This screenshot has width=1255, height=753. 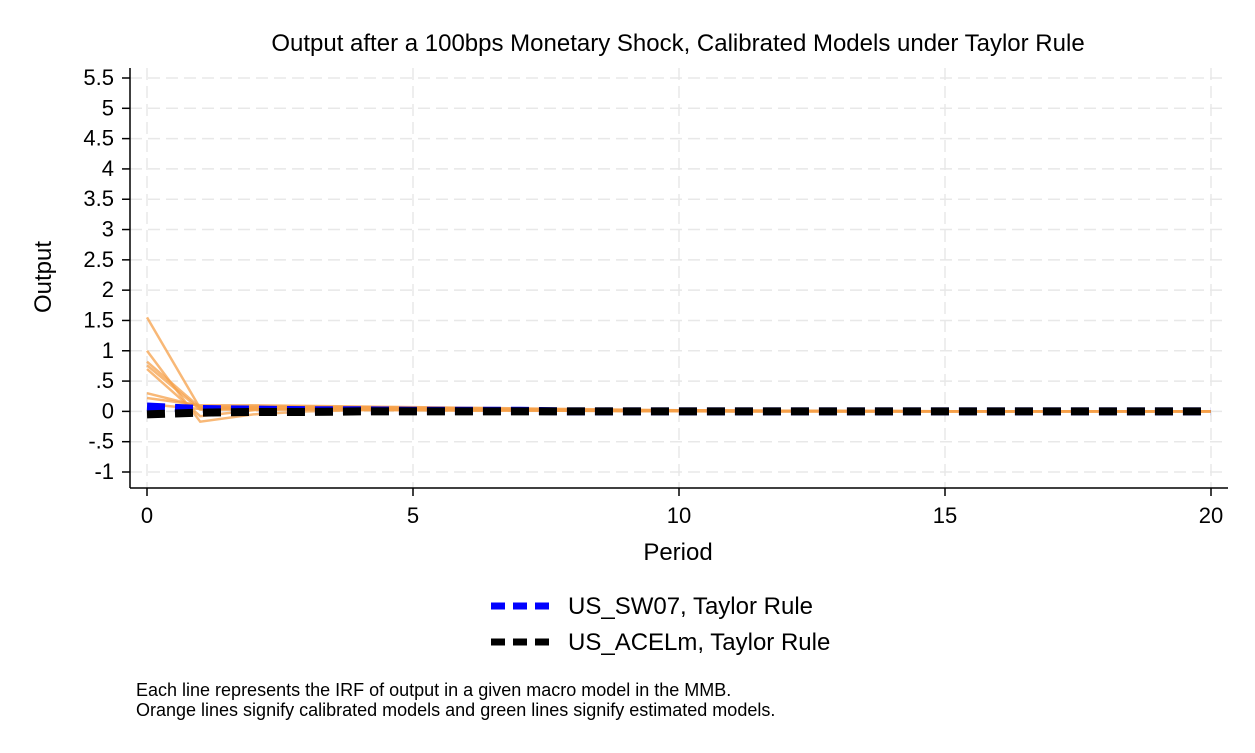 What do you see at coordinates (98, 138) in the screenshot?
I see `y-tick-label: 4.5` at bounding box center [98, 138].